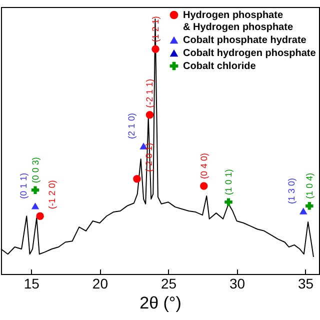  I want to click on x-tick-label: 15, so click(32, 284).